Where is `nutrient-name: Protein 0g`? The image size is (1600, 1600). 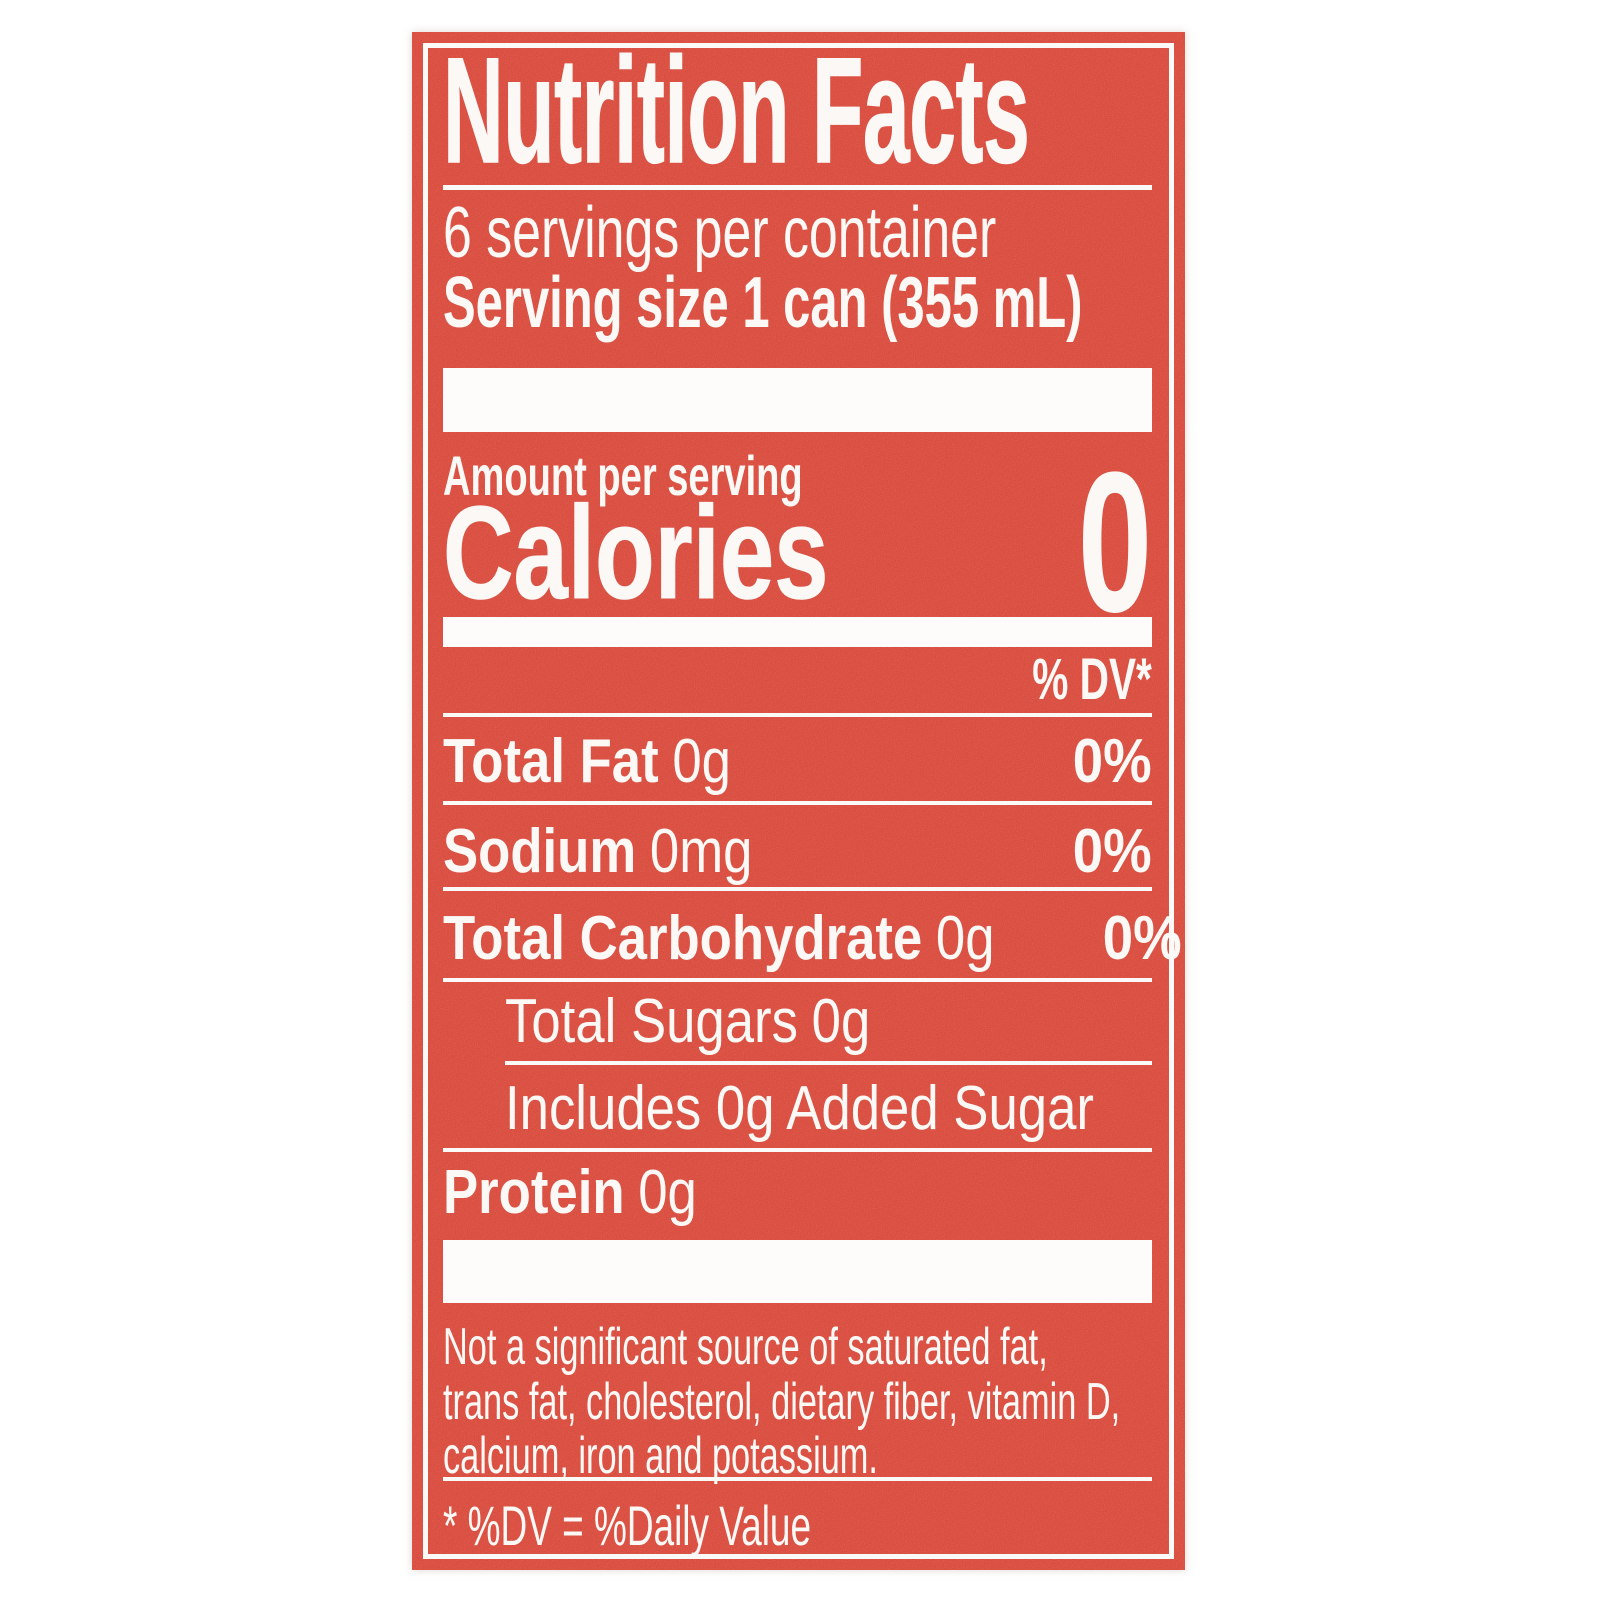 nutrient-name: Protein 0g is located at coordinates (570, 1193).